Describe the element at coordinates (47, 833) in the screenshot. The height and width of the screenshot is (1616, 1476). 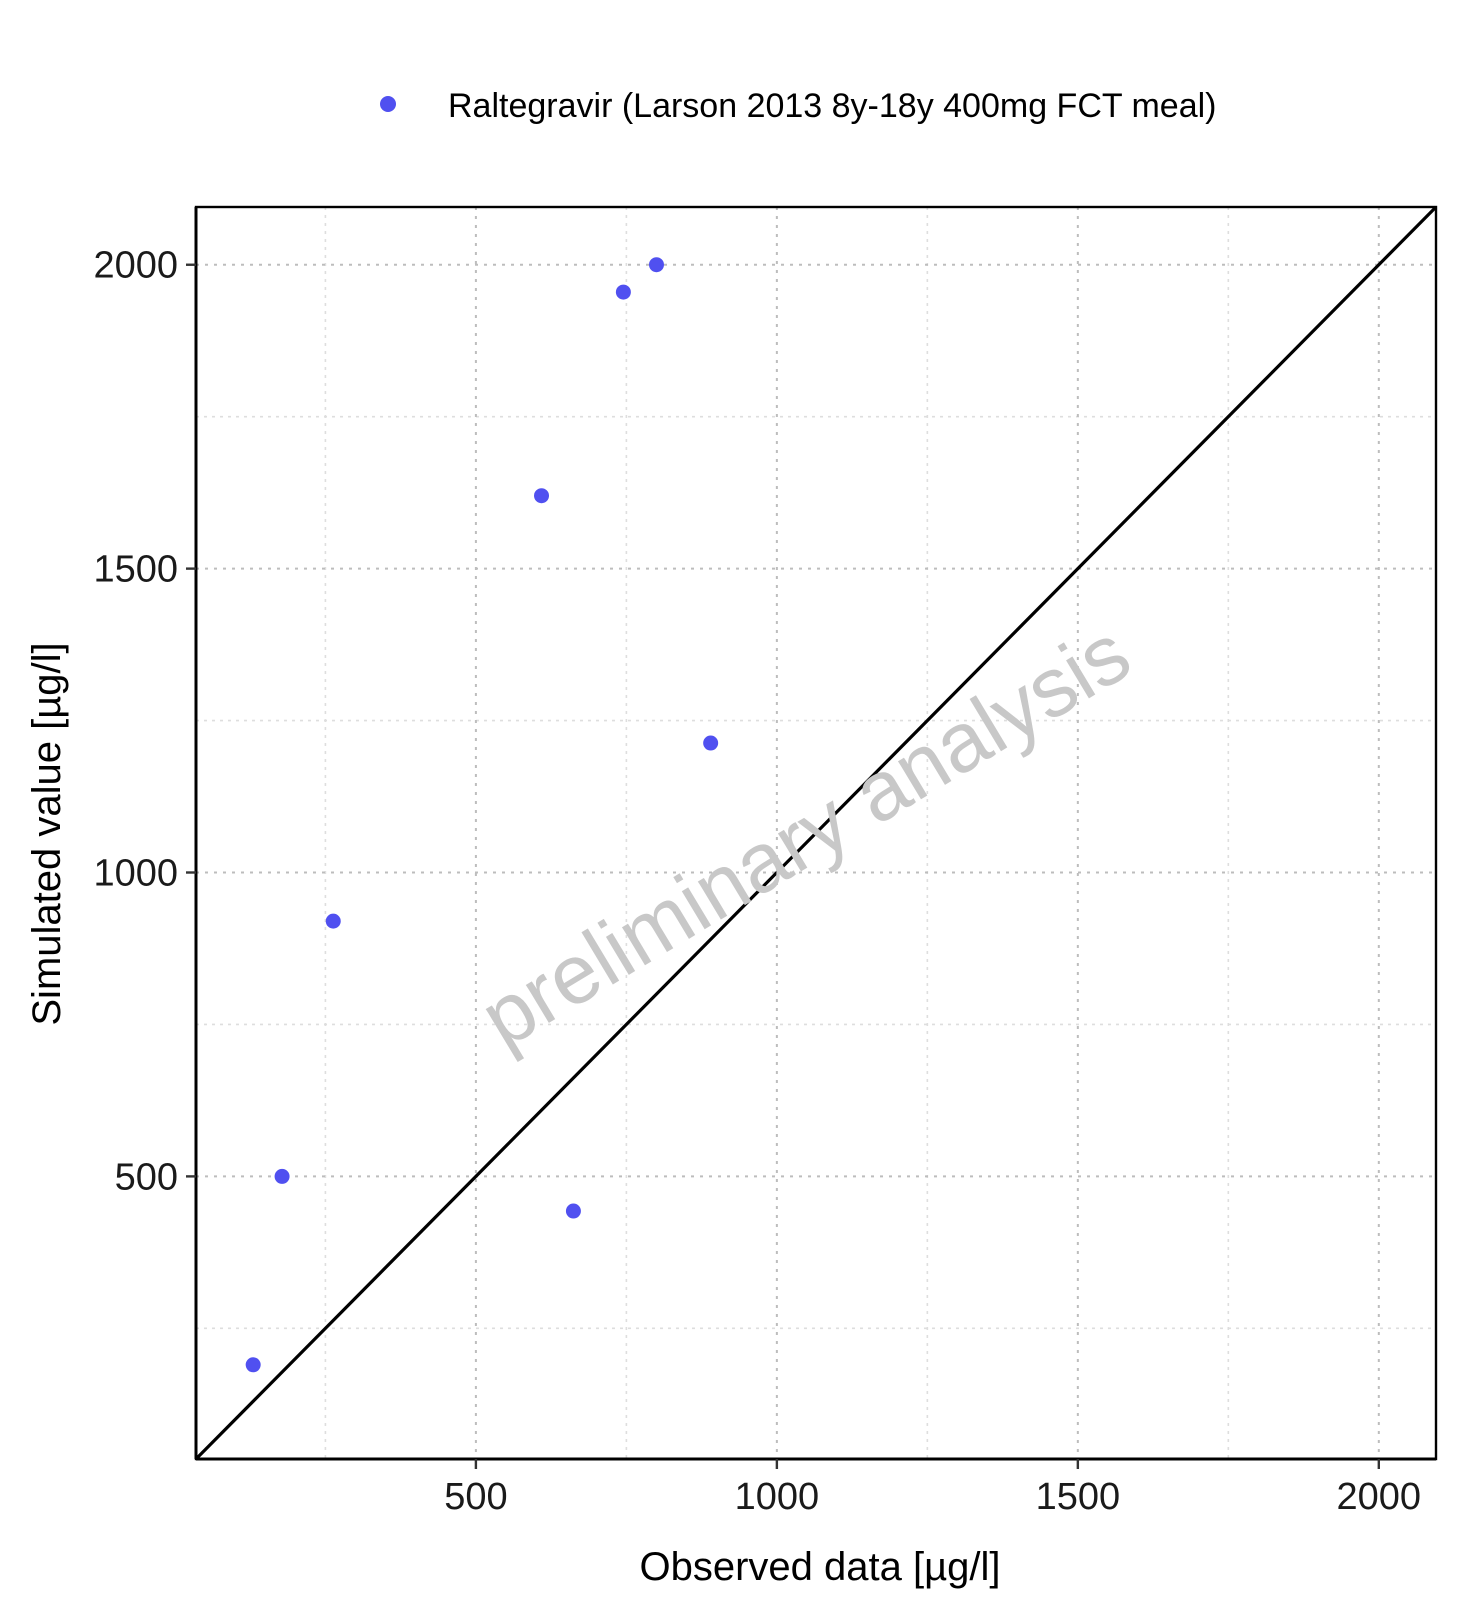
I see `y-axis-title: Simulated value [µg/l]` at that location.